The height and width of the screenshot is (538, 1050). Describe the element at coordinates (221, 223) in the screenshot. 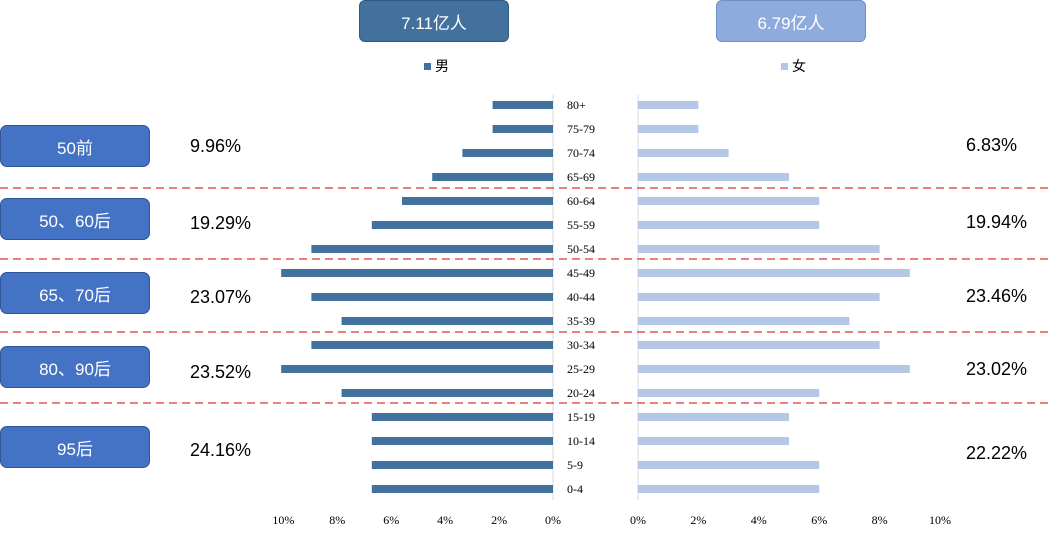

I see `male-pct-50-60: 19.29%` at that location.